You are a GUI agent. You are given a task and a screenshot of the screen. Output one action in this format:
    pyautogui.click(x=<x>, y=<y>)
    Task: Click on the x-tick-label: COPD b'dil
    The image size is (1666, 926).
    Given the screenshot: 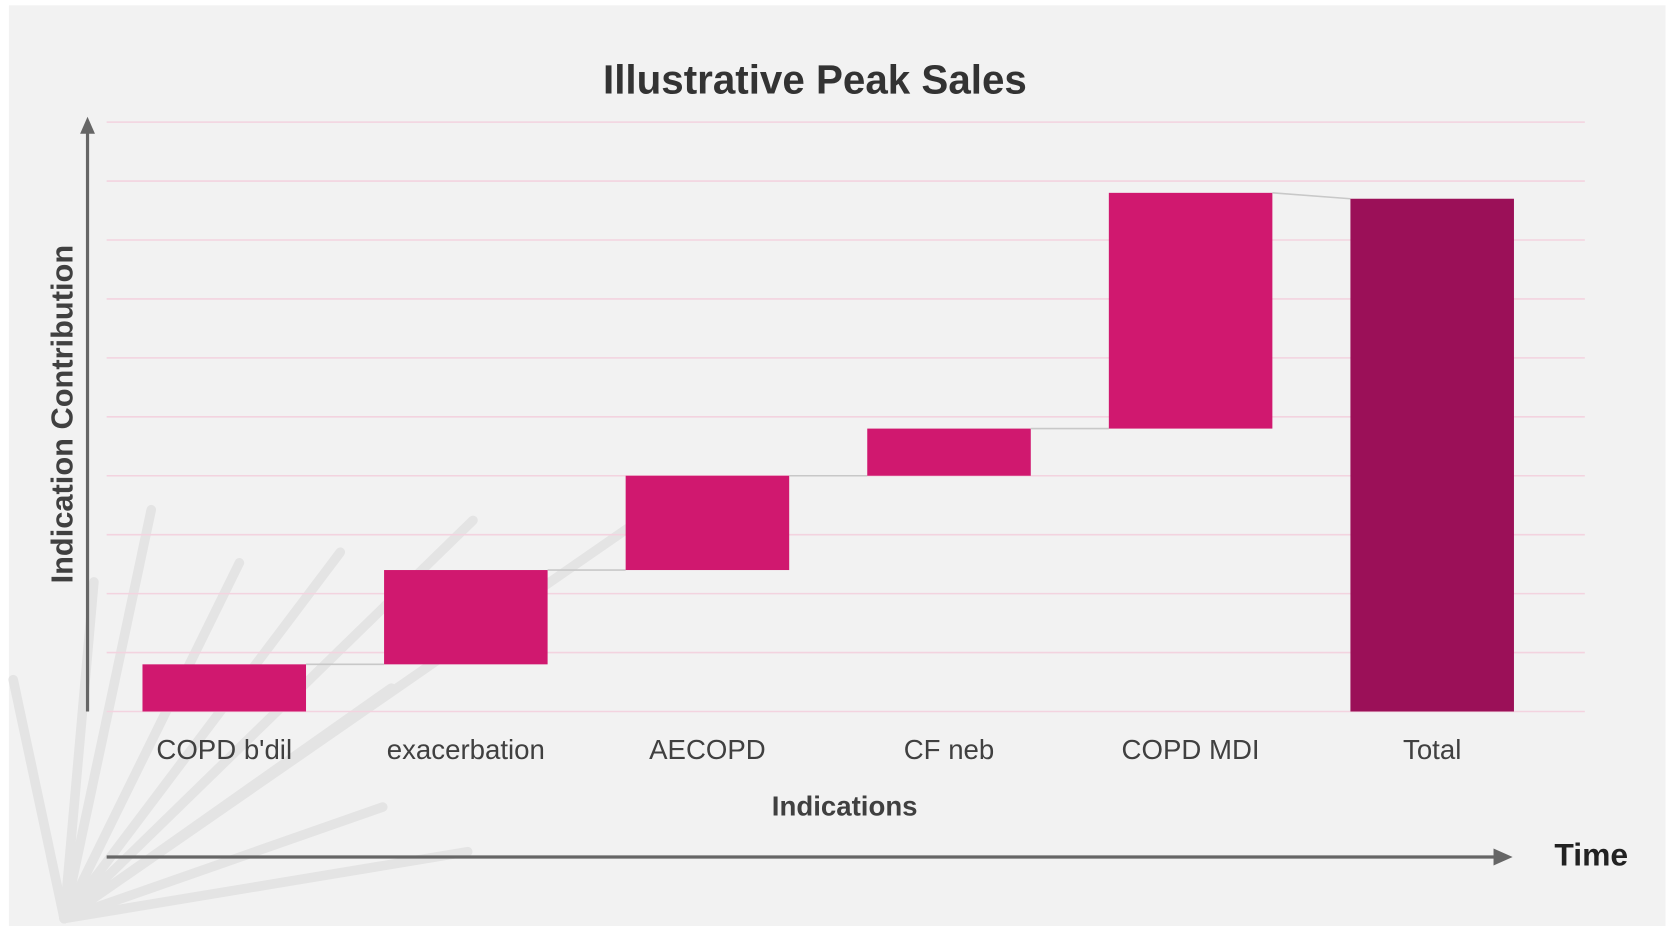 What is the action you would take?
    pyautogui.click(x=224, y=749)
    